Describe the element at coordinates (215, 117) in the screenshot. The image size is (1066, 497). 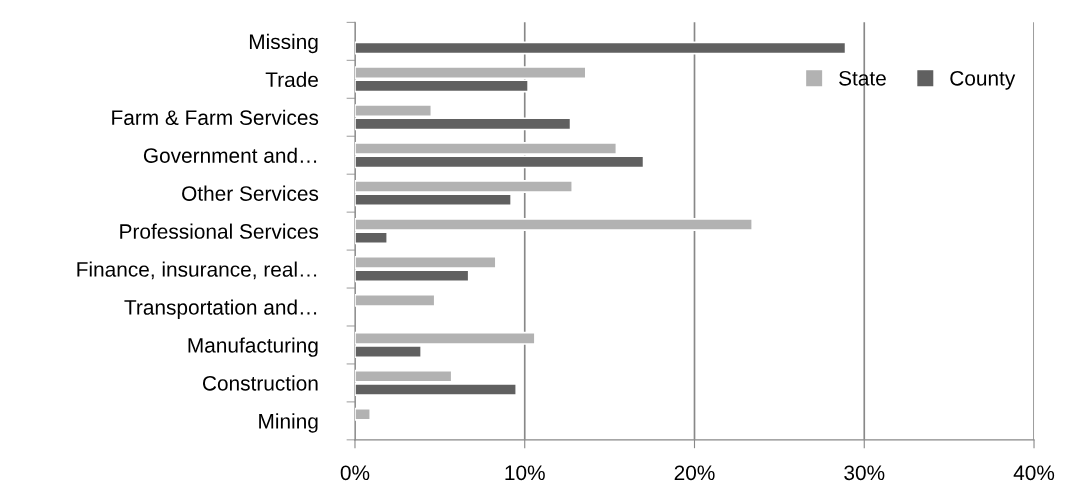
I see `y-tick-label: Farm & Farm Services` at that location.